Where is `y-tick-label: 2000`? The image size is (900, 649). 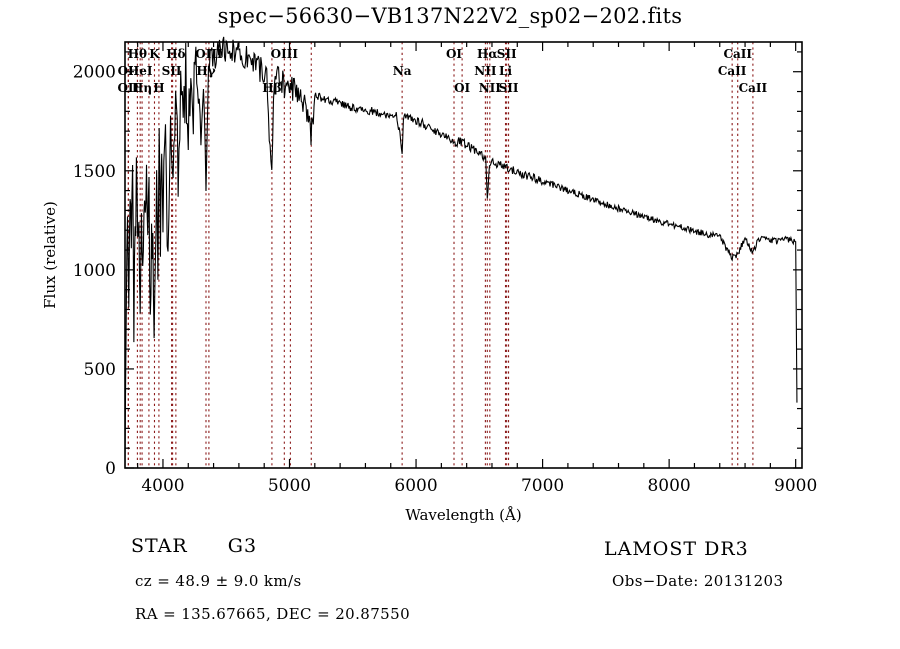
y-tick-label: 2000 is located at coordinates (94, 73).